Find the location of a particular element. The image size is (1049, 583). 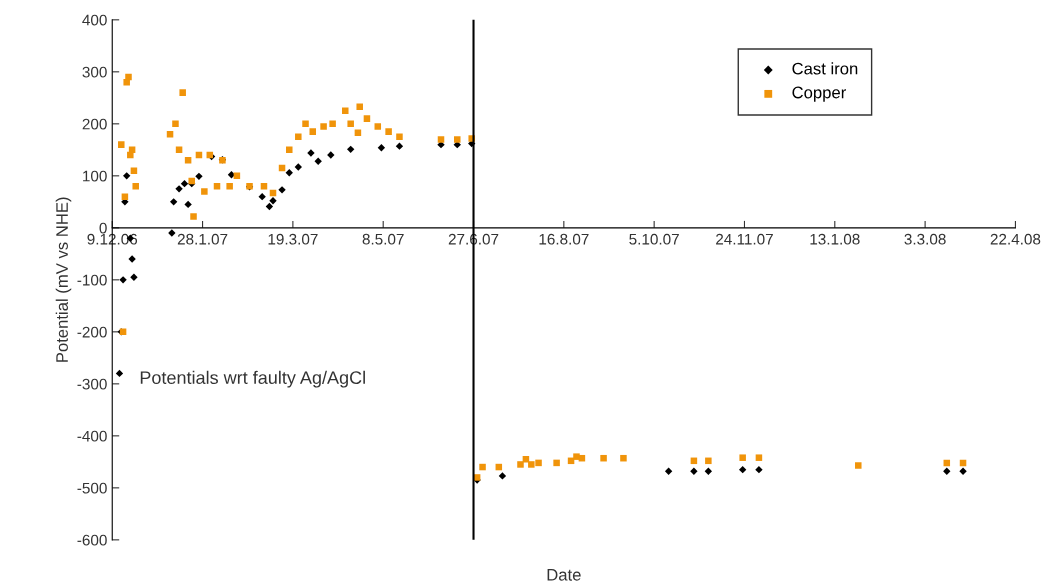

x-tick-label: 5.10.07 is located at coordinates (654, 239).